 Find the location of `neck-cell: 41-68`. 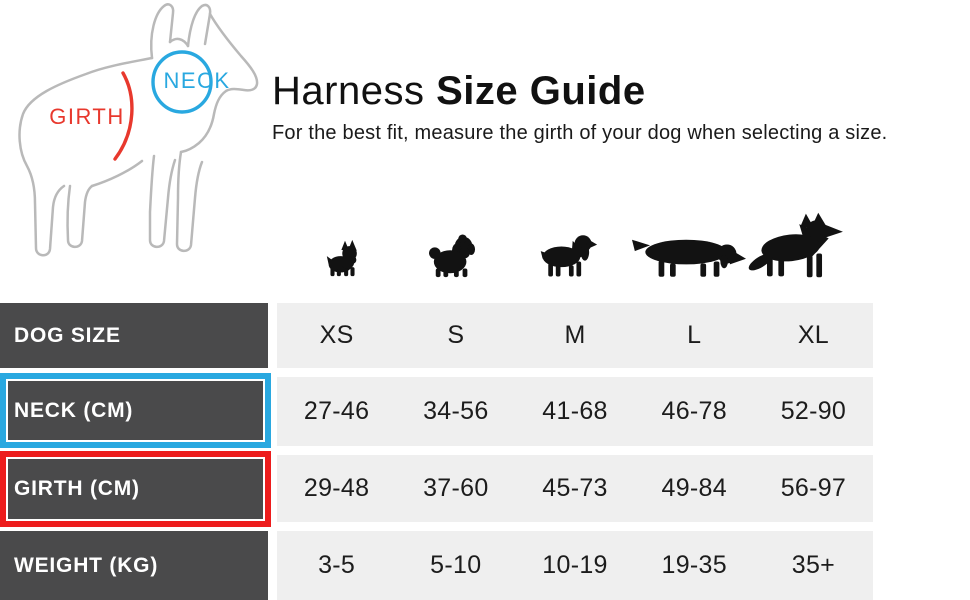

neck-cell: 41-68 is located at coordinates (575, 411).